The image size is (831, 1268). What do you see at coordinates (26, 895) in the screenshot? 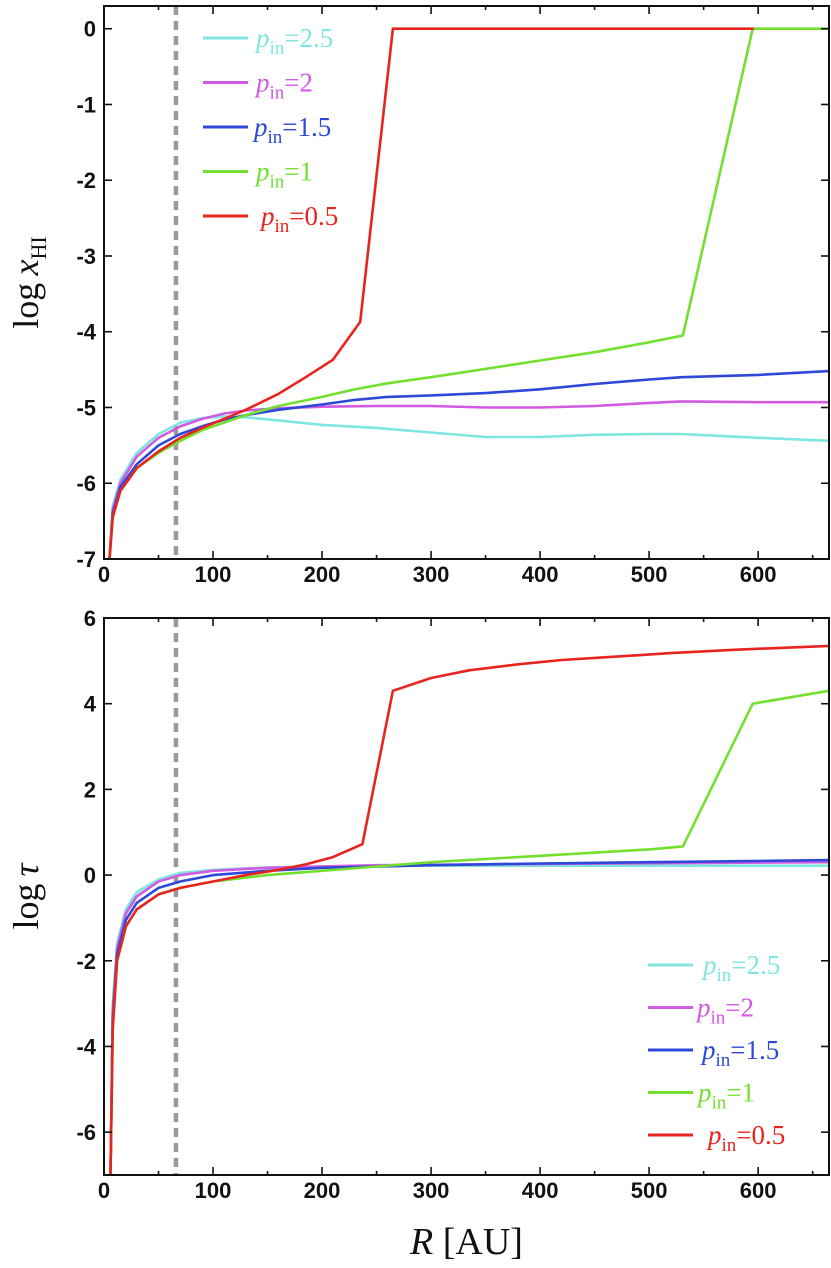
I see `y-axis-label: log τ` at bounding box center [26, 895].